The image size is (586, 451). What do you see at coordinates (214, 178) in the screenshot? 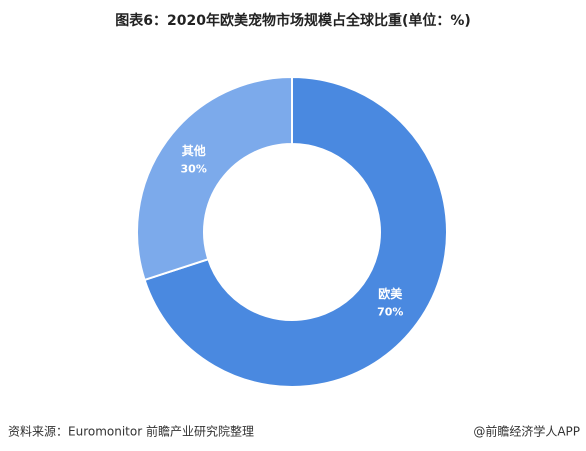
I see `donut-slice` at bounding box center [214, 178].